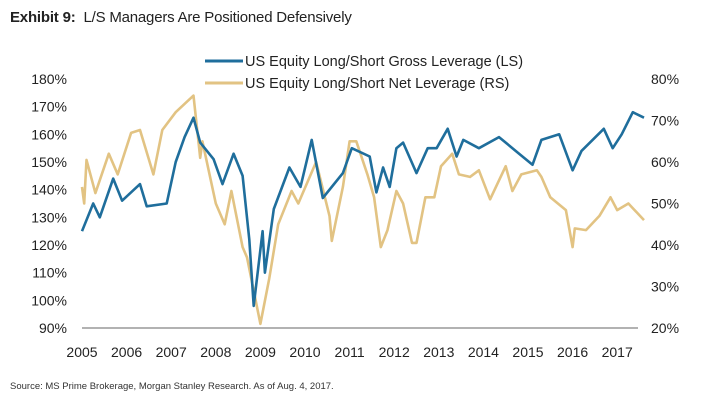 Image resolution: width=720 pixels, height=407 pixels. I want to click on right-axis: 20% 30% 40% 50% 60% 70% 80%, so click(665, 203).